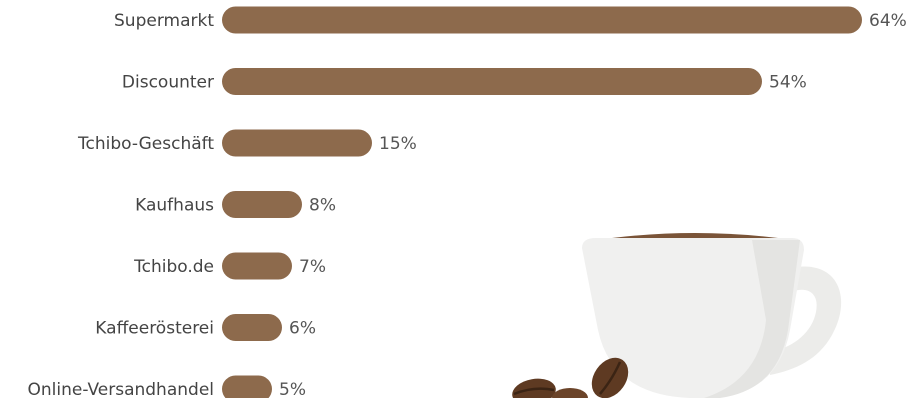 The width and height of the screenshot is (910, 398). Describe the element at coordinates (164, 21) in the screenshot. I see `category-label: Supermarkt` at that location.